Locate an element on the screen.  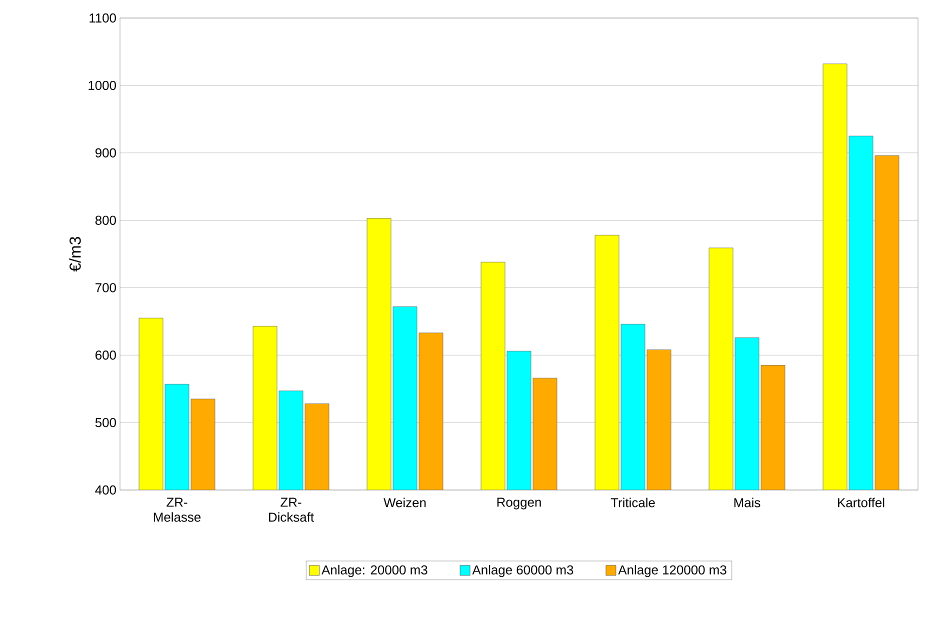
legend-label: Anlage: 20000 m3 is located at coordinates (375, 571).